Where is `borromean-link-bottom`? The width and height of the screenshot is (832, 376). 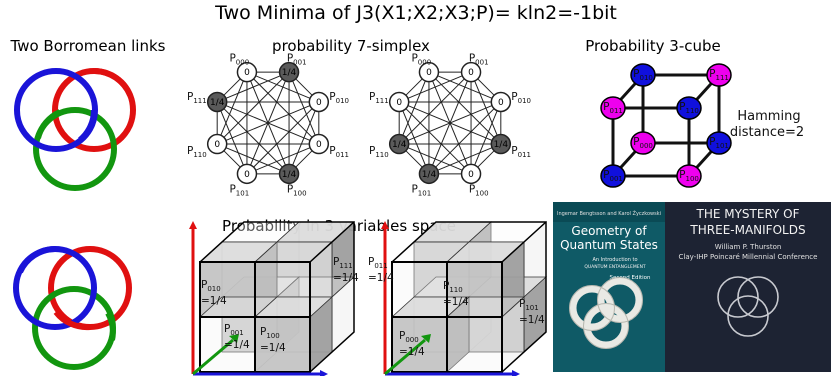 borromean-link-bottom is located at coordinates (72, 308).